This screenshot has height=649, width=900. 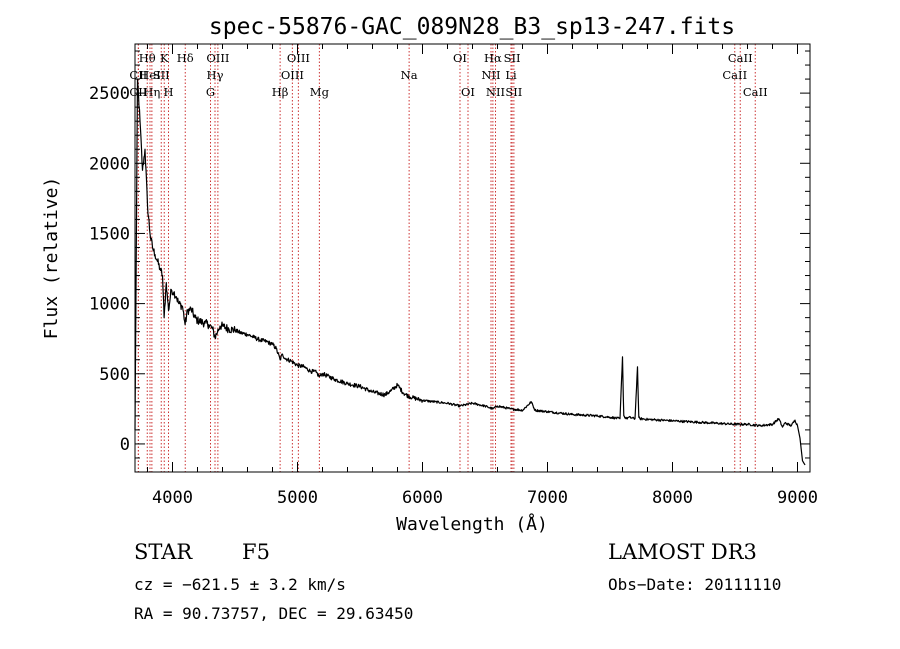 What do you see at coordinates (468, 92) in the screenshot?
I see `marker-label-18: OI` at bounding box center [468, 92].